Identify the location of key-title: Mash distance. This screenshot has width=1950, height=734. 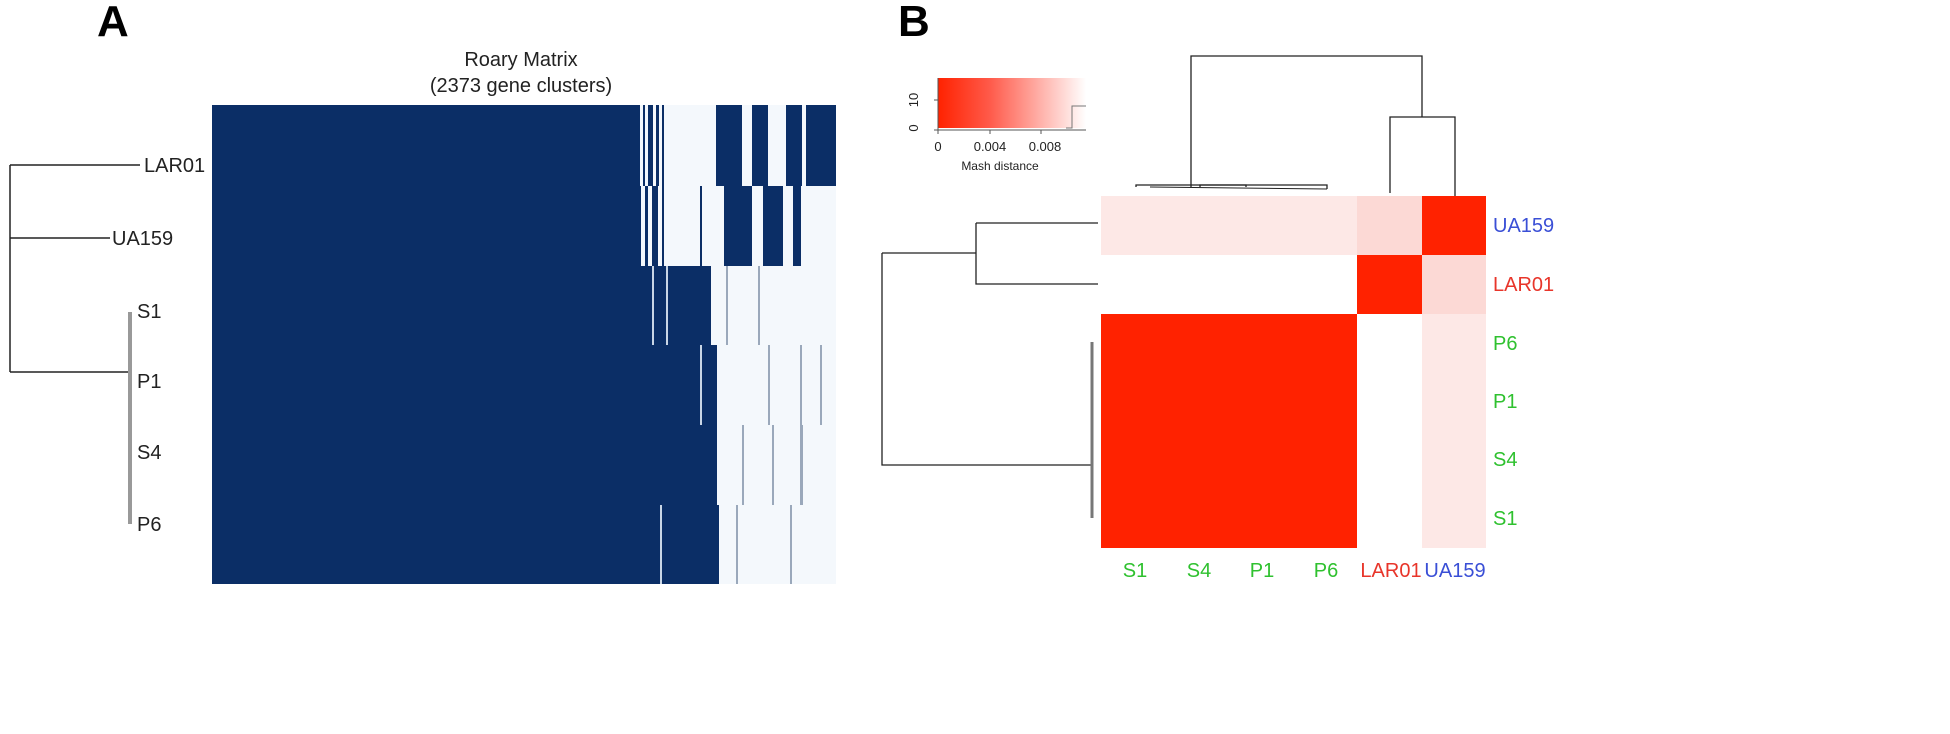
(1000, 166).